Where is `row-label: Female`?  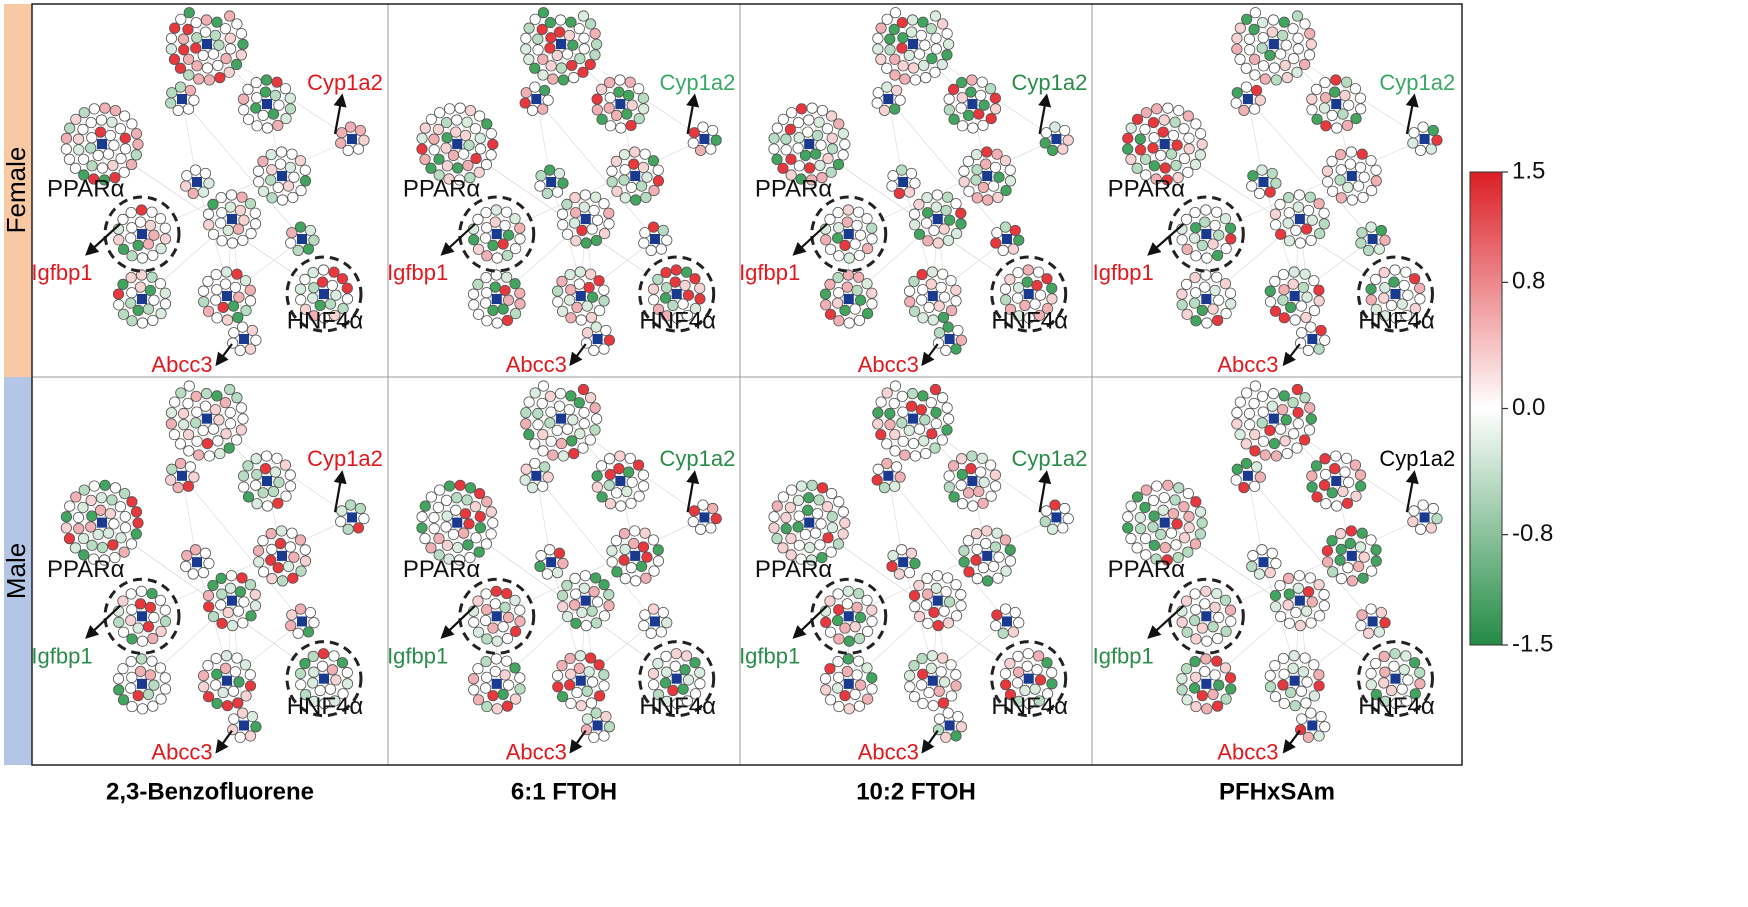 row-label: Female is located at coordinates (16, 190).